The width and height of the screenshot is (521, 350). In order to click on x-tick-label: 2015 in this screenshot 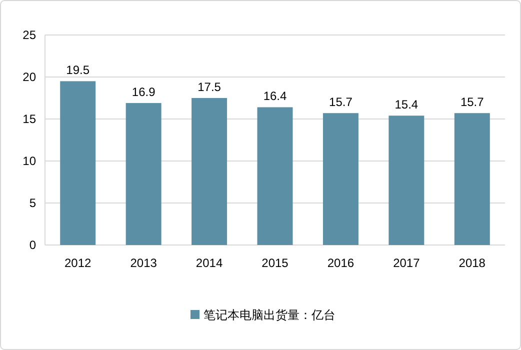, I will do `click(275, 263)`.